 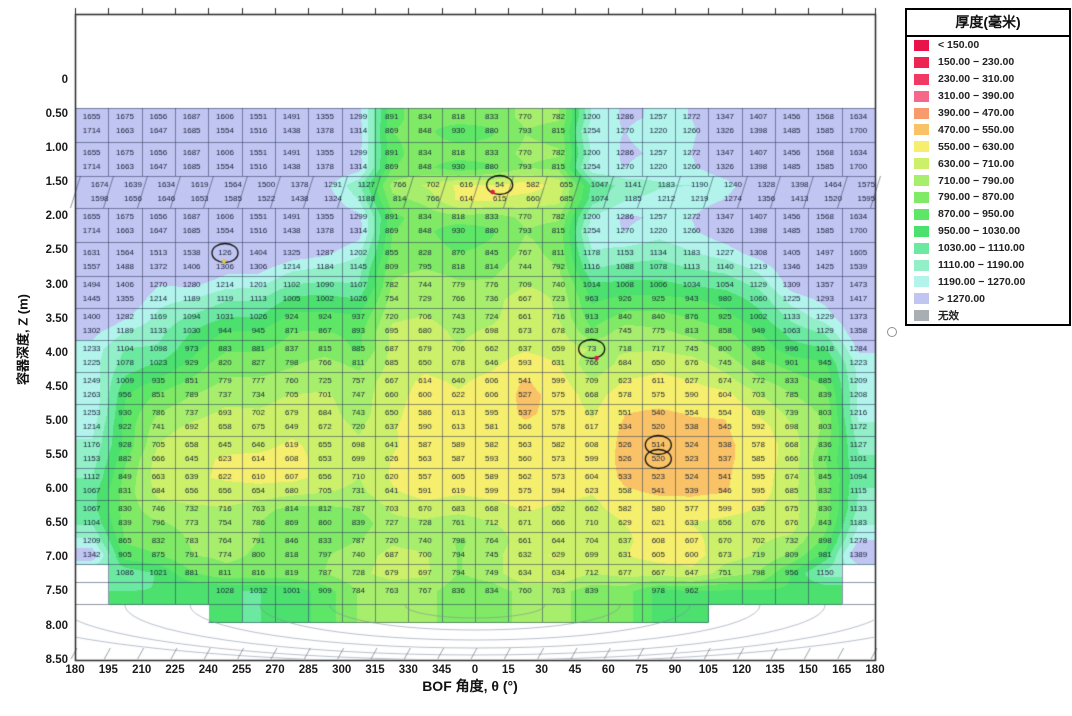 What do you see at coordinates (375, 670) in the screenshot?
I see `x-tick-label: 315` at bounding box center [375, 670].